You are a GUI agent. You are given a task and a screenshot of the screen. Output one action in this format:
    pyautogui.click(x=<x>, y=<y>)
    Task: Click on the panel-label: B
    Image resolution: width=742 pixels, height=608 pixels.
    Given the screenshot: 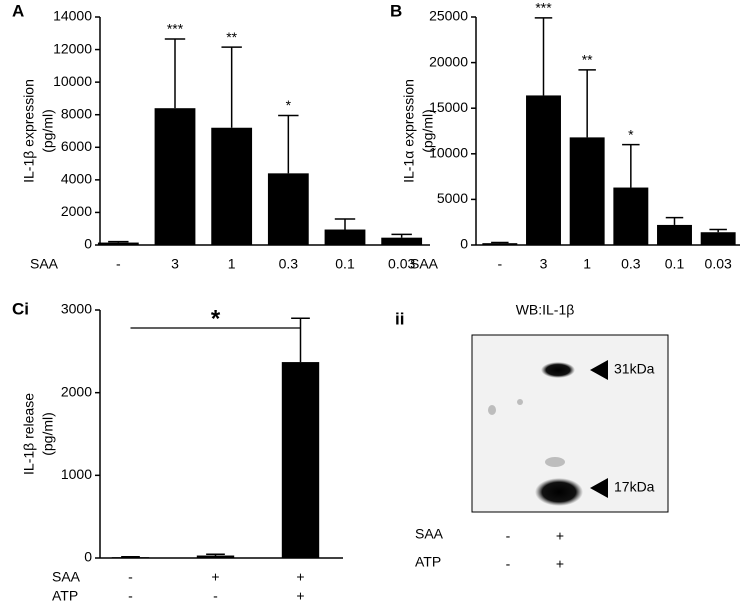 What is the action you would take?
    pyautogui.click(x=396, y=10)
    